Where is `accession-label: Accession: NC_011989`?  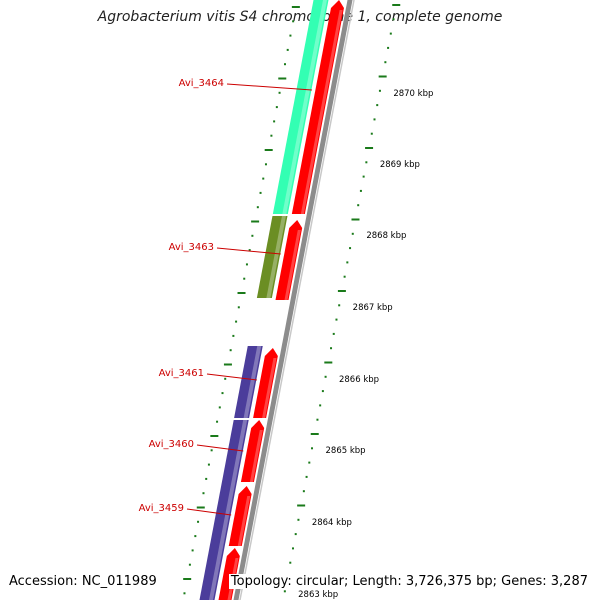
accession-label: Accession: NC_011989 is located at coordinates (83, 581).